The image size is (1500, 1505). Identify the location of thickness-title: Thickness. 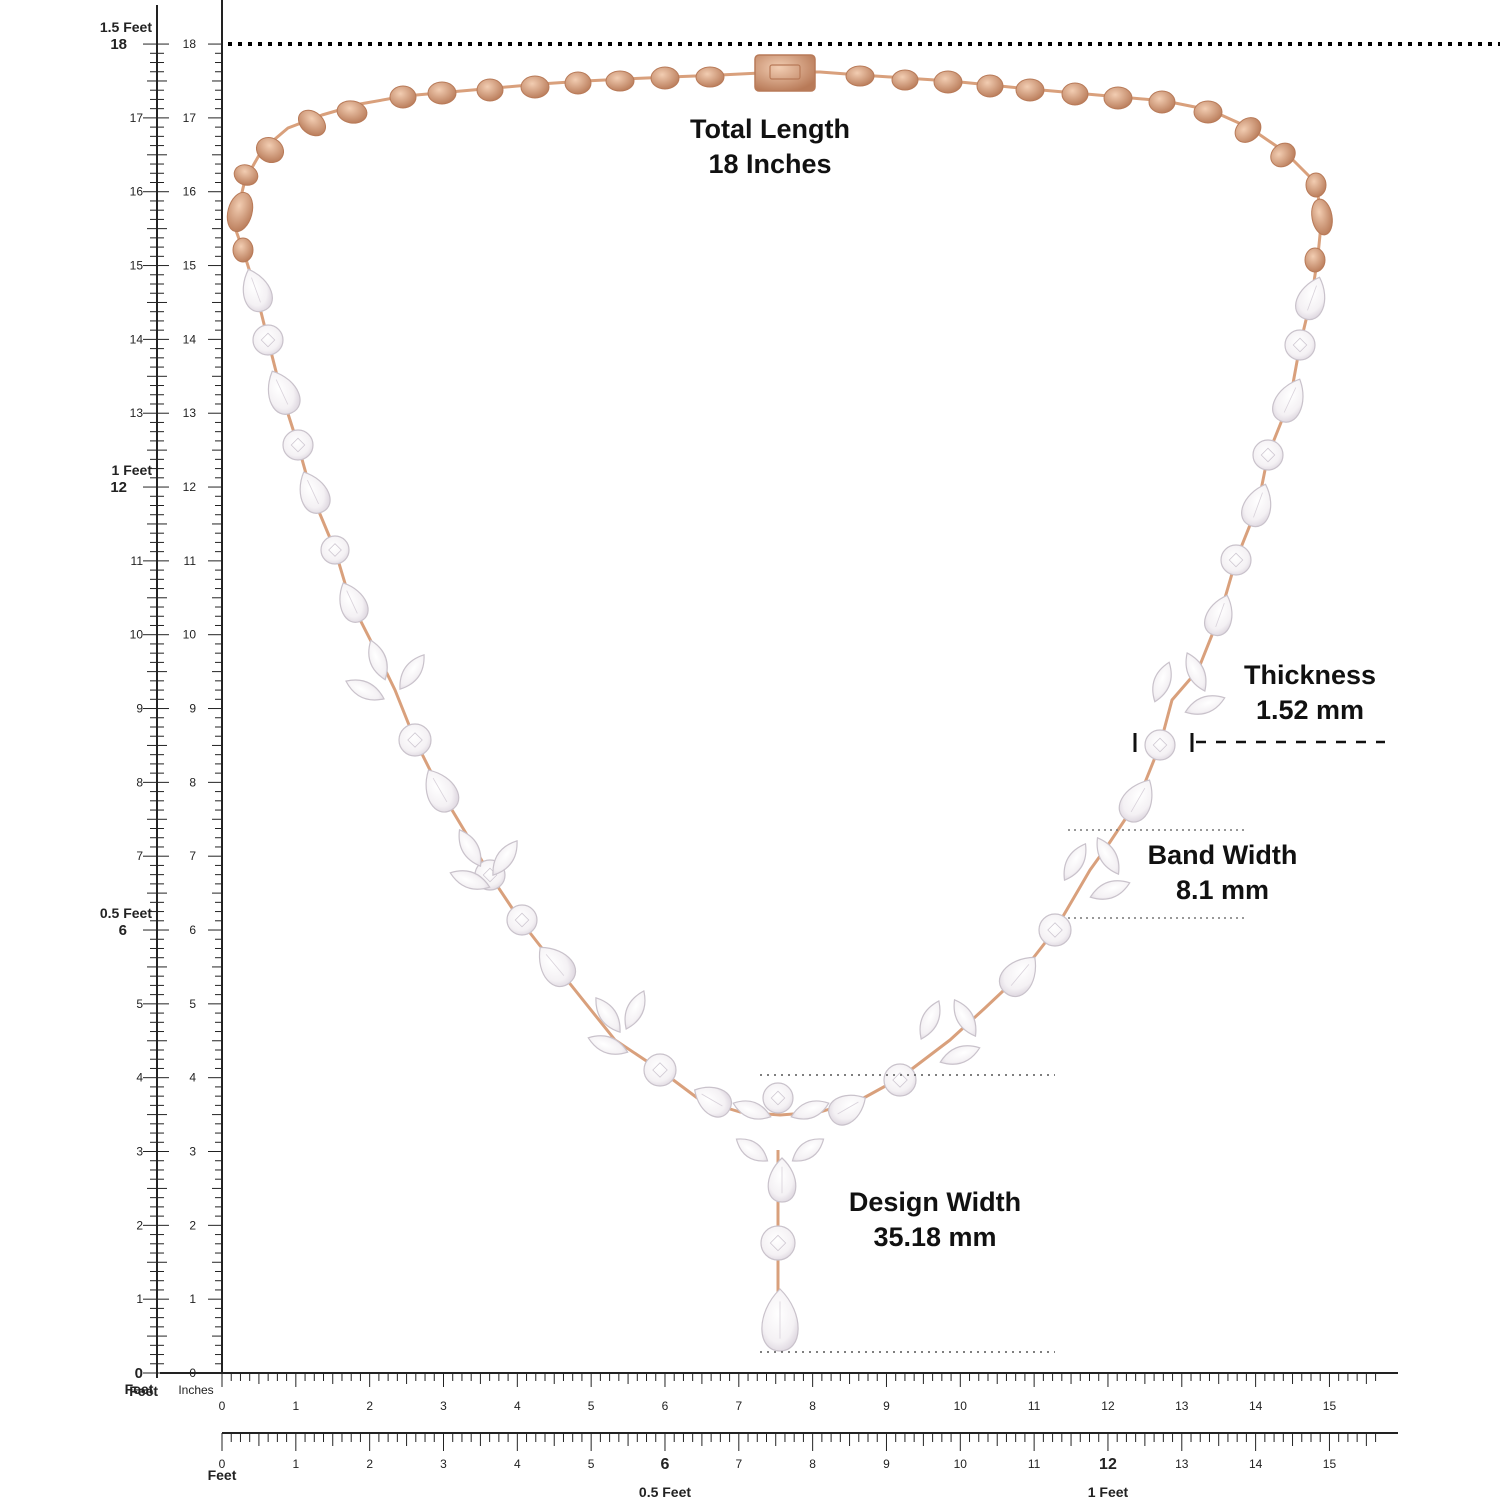
(1310, 675).